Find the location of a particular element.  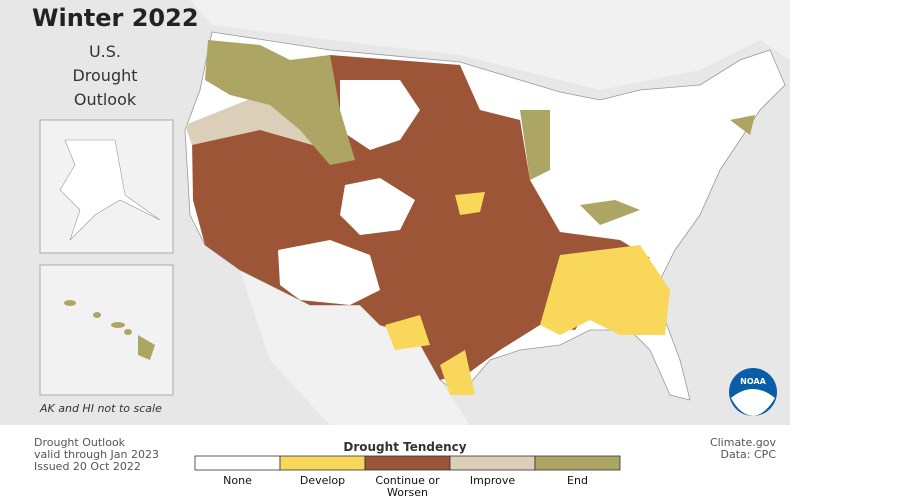

footer-line: valid through Jan 2023 is located at coordinates (97, 454).